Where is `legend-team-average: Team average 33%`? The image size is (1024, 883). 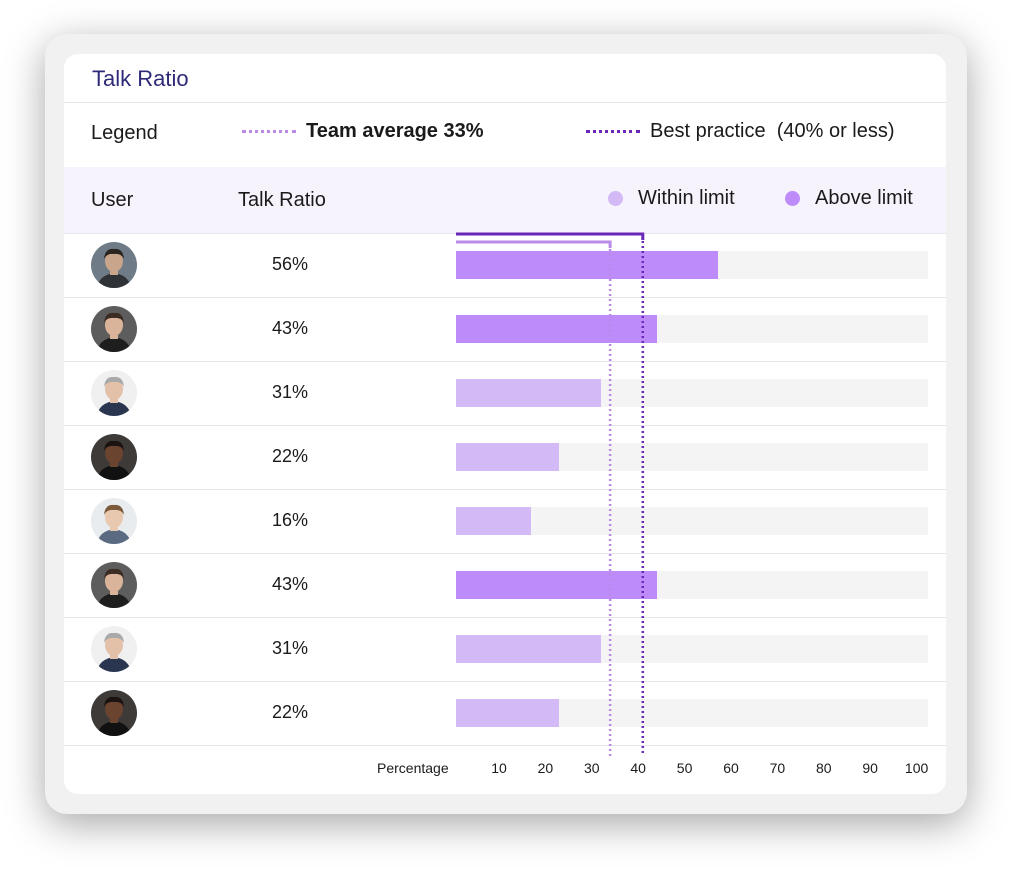 legend-team-average: Team average 33% is located at coordinates (363, 131).